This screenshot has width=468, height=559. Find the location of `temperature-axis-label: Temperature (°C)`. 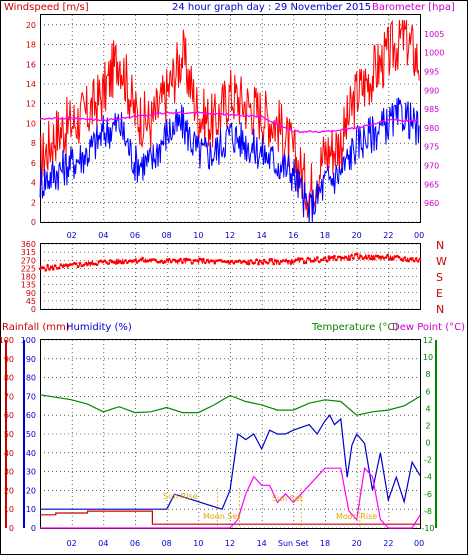

temperature-axis-label: Temperature (°C) is located at coordinates (354, 327).